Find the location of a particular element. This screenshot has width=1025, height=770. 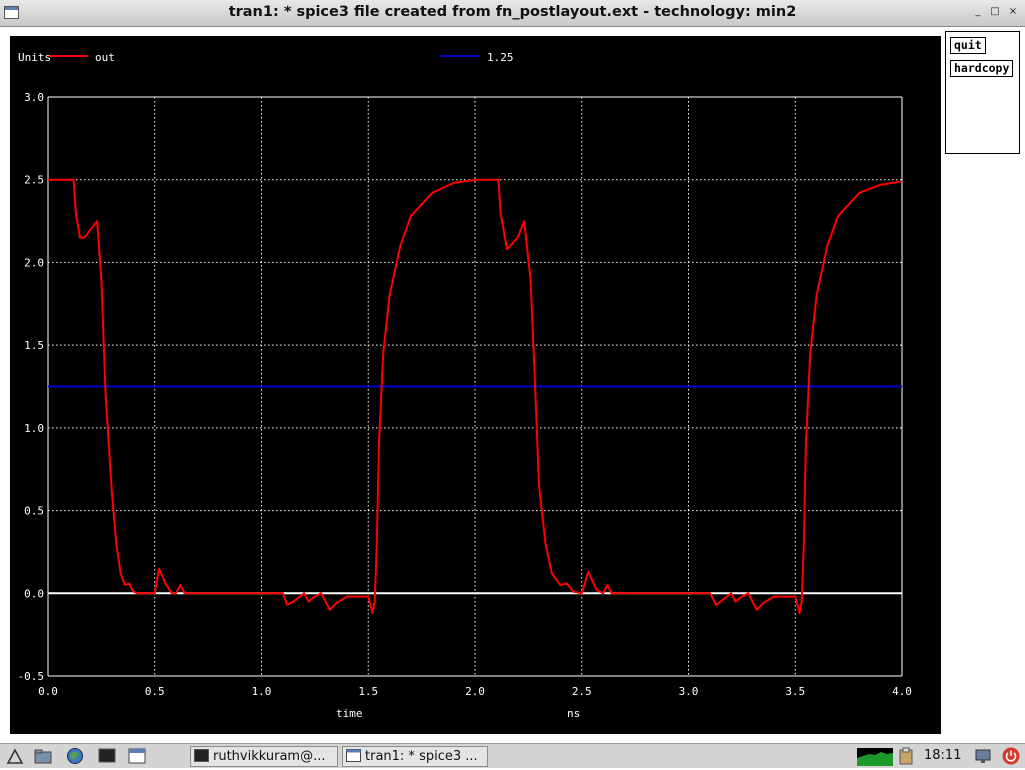

y-tick-label: 2.0 is located at coordinates (34, 262).